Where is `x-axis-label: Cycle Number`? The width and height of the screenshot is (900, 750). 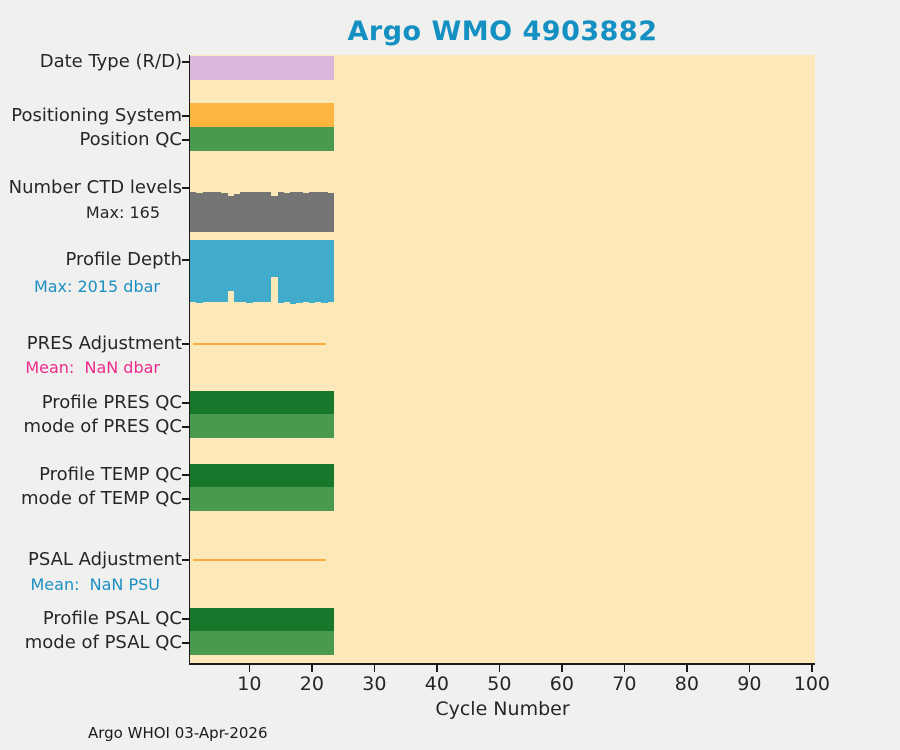 x-axis-label: Cycle Number is located at coordinates (502, 709).